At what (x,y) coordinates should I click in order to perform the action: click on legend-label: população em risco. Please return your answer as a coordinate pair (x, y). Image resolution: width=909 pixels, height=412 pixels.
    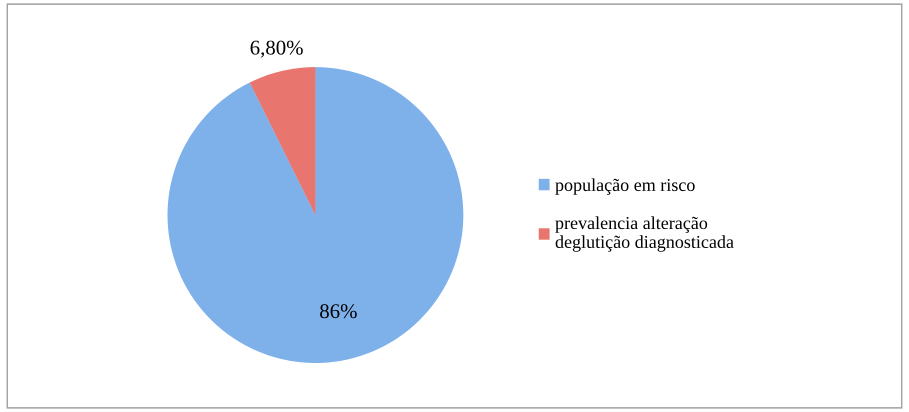
    Looking at the image, I should click on (625, 186).